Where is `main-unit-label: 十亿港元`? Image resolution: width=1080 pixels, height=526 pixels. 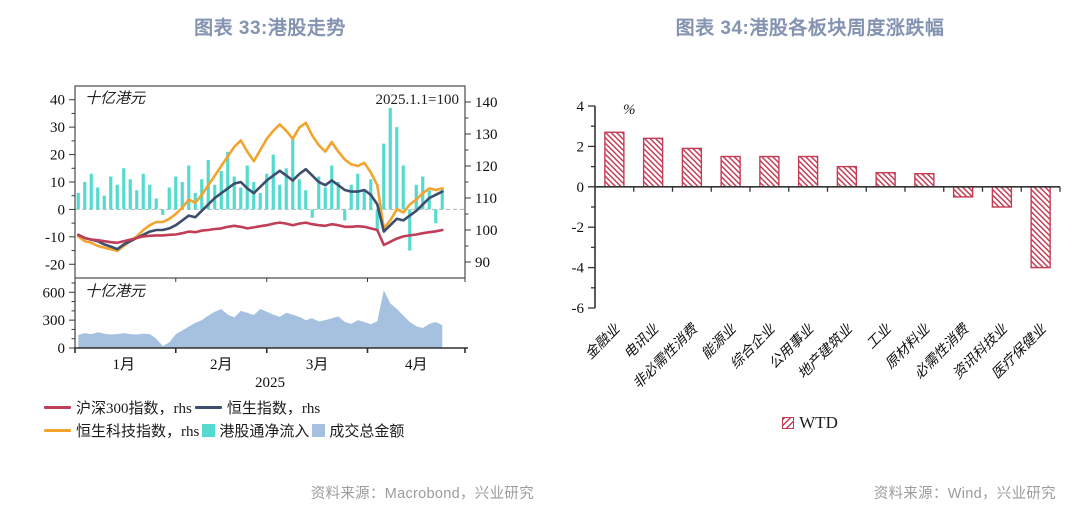
main-unit-label: 十亿港元 is located at coordinates (115, 98).